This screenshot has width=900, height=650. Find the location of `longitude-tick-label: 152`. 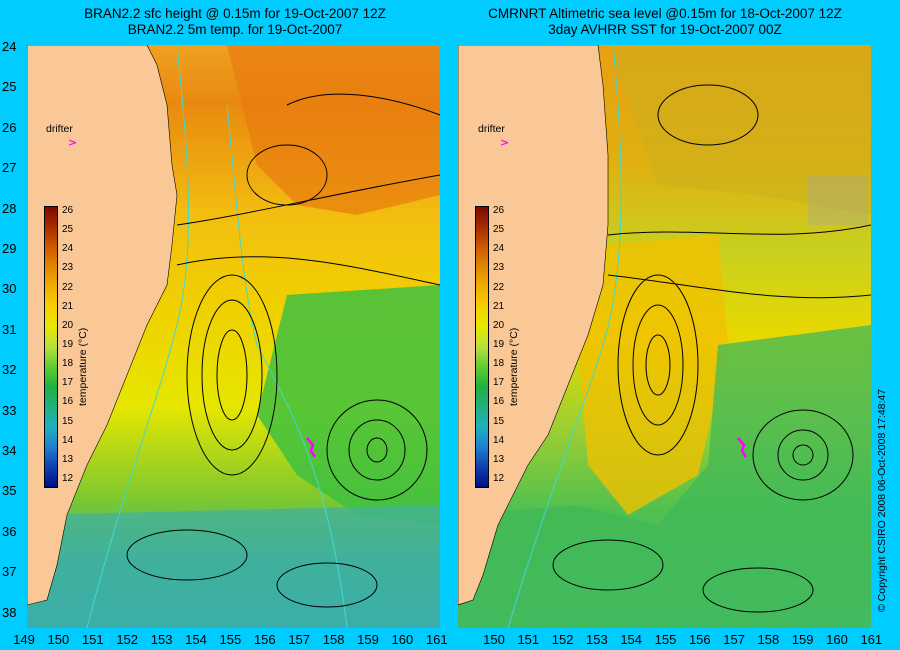

longitude-tick-label: 152 is located at coordinates (562, 639).